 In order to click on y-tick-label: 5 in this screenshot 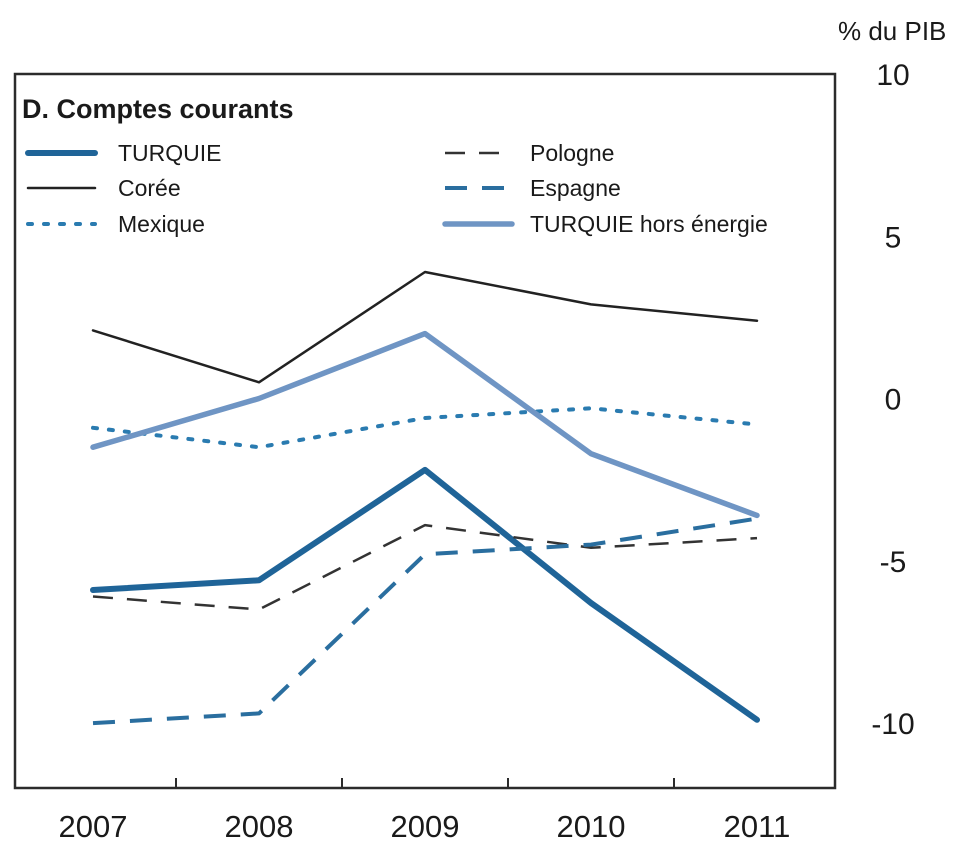, I will do `click(893, 237)`.